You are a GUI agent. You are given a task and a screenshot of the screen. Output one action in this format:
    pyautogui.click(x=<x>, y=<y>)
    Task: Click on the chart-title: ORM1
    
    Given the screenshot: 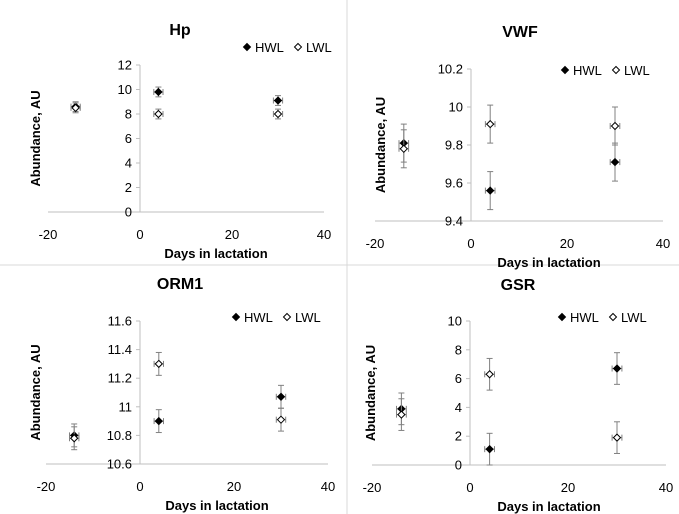 What is the action you would take?
    pyautogui.click(x=180, y=284)
    